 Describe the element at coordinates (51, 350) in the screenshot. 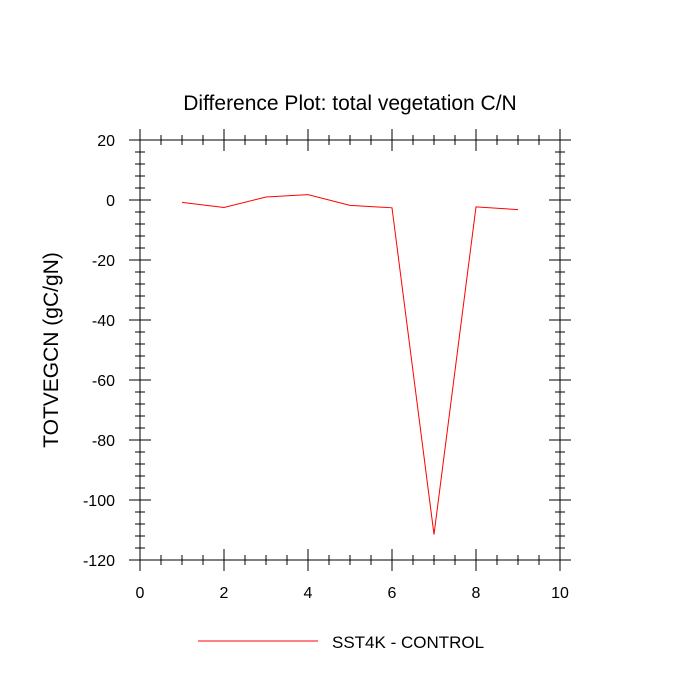

I see `y-axis-label: TOTVEGCN (gC/gN)` at that location.